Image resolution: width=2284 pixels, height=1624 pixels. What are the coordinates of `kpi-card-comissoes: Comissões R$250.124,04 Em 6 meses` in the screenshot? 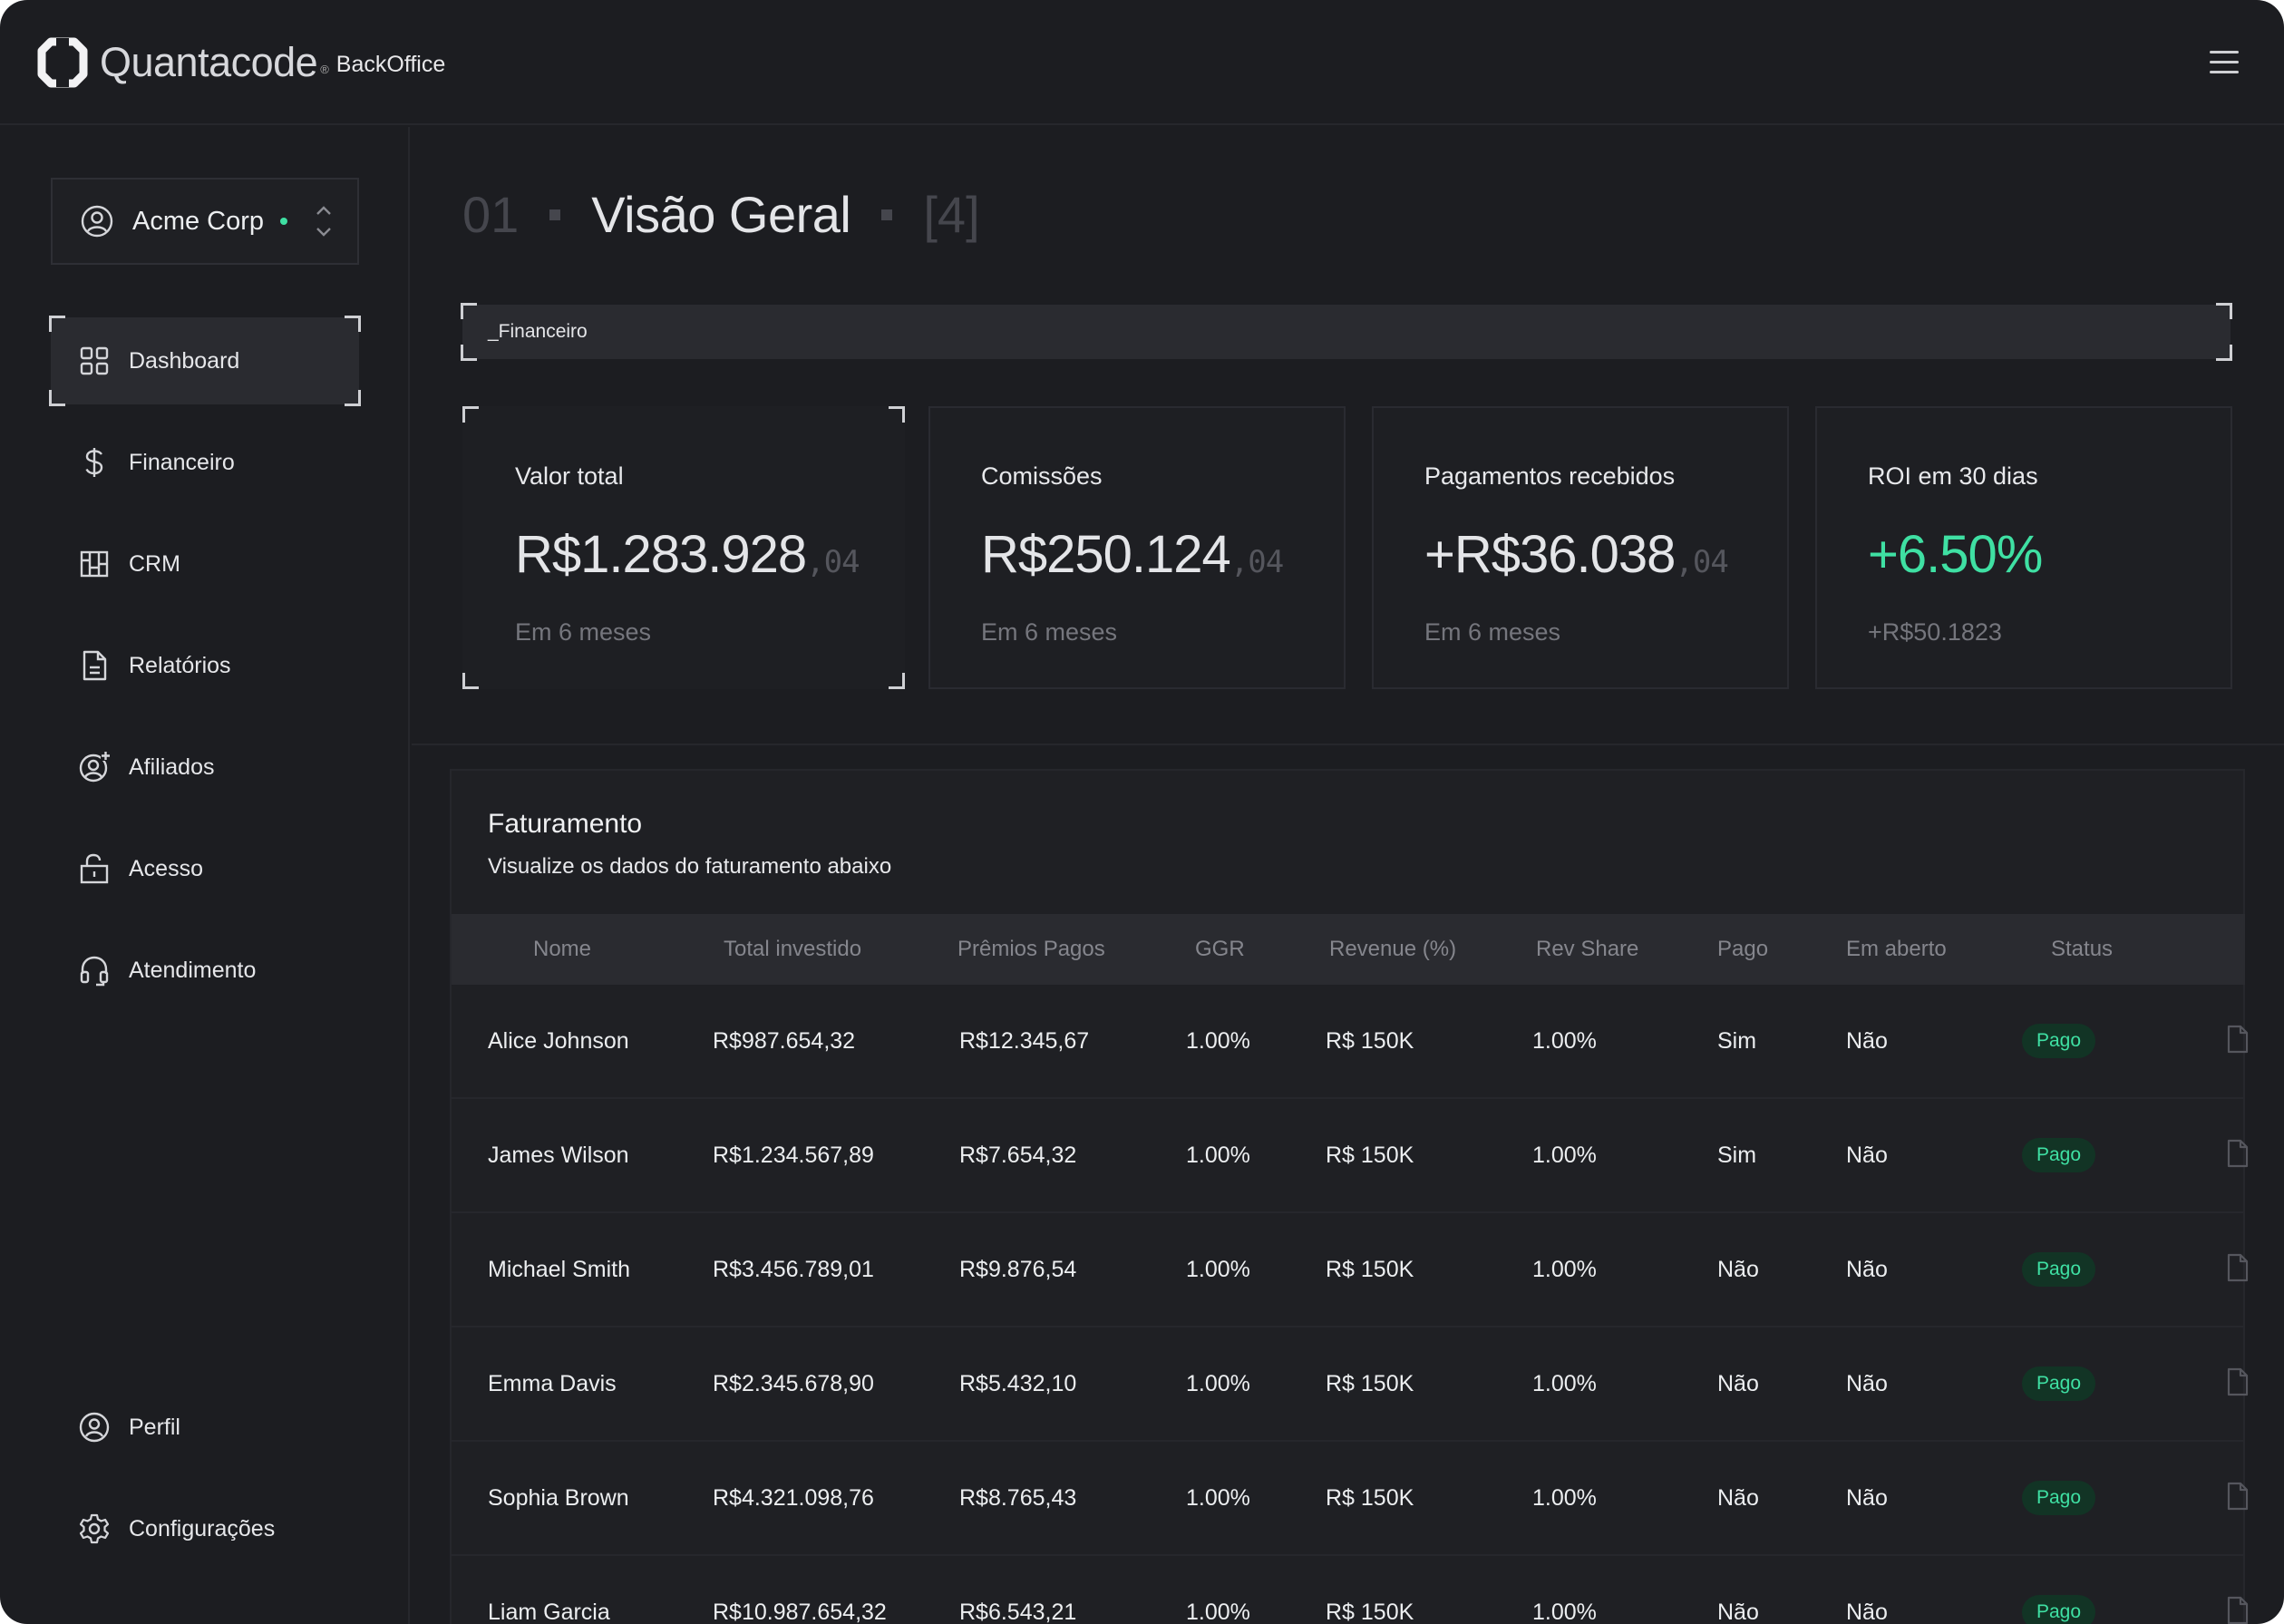 It's located at (1137, 547).